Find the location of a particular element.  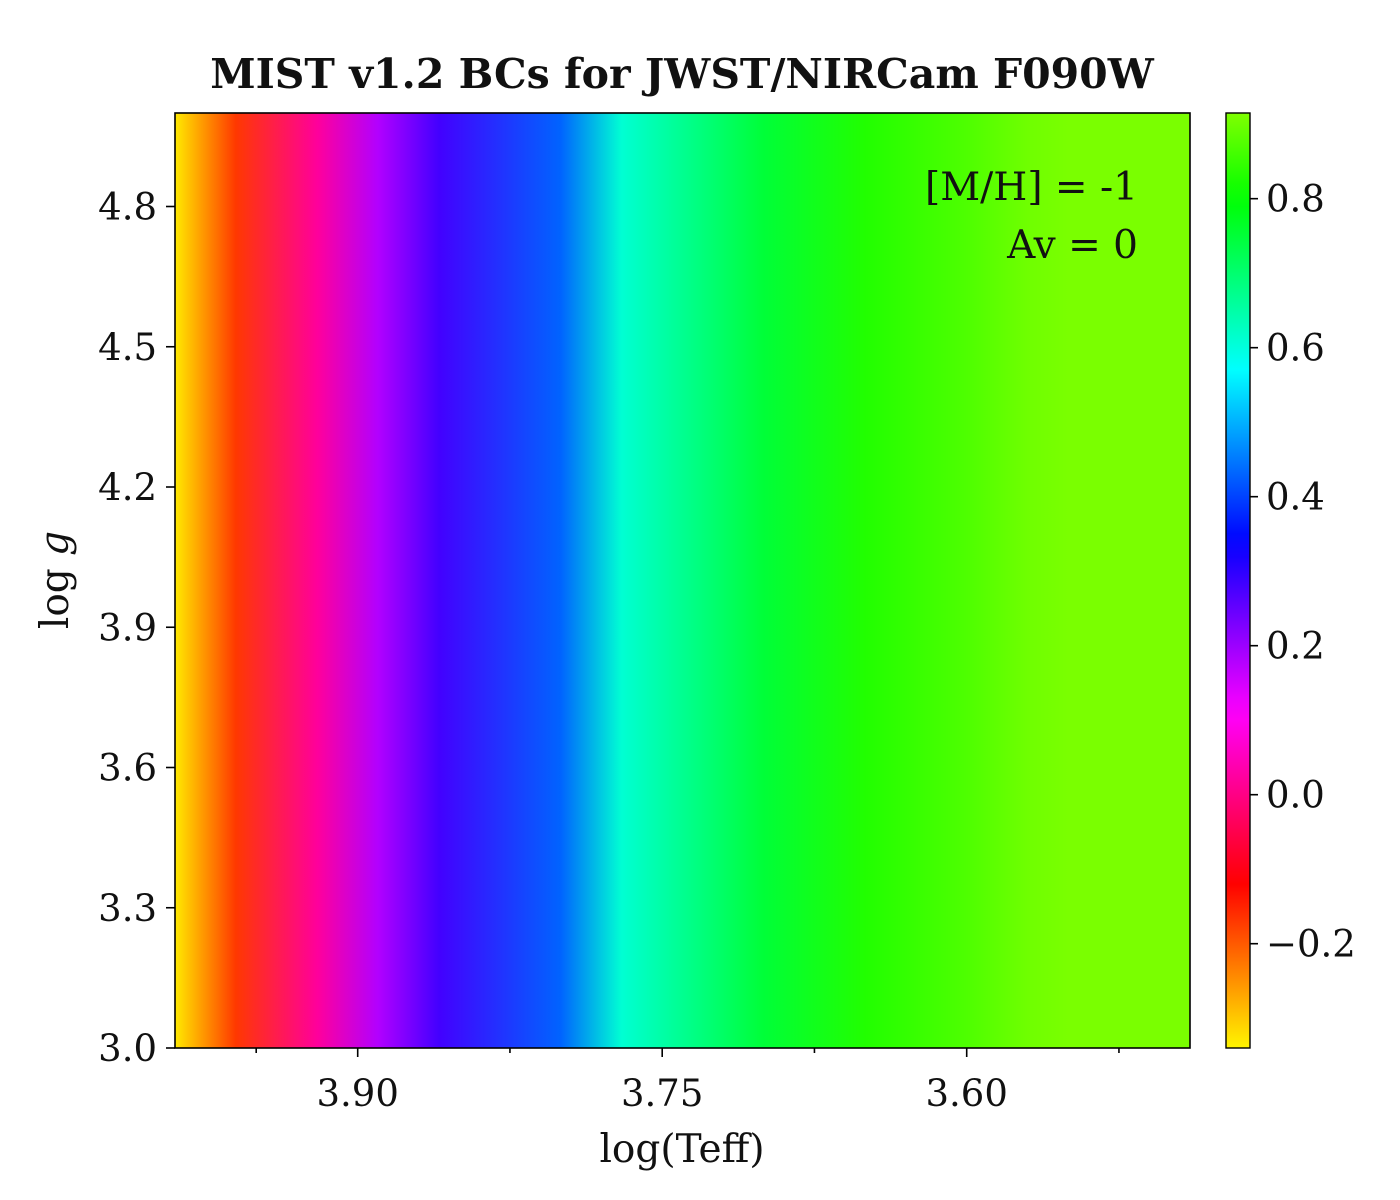

y-axis-label: log g is located at coordinates (55, 580).